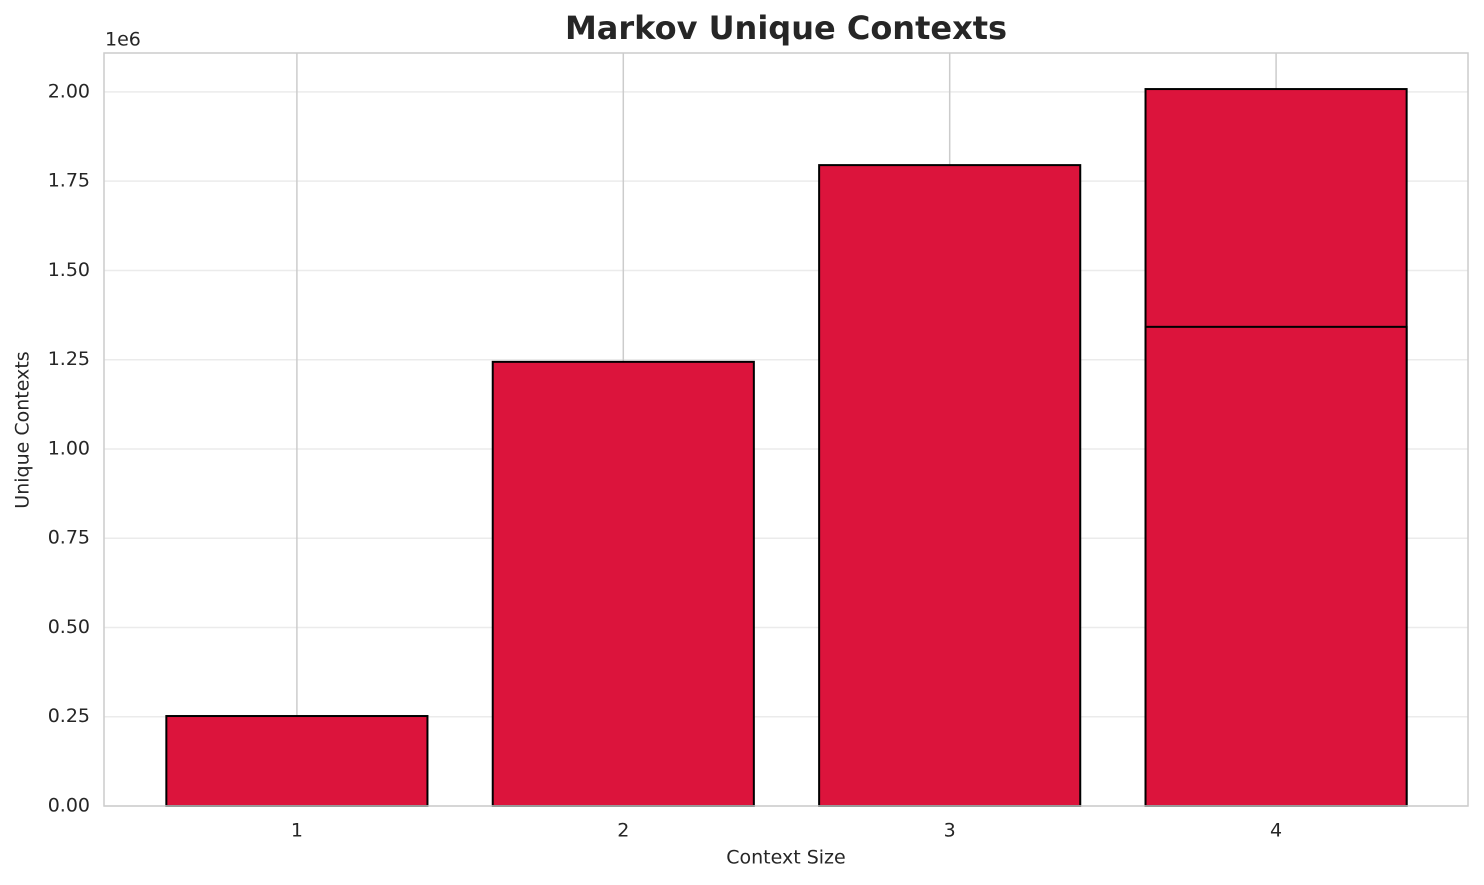 The height and width of the screenshot is (885, 1484). Describe the element at coordinates (123, 40) in the screenshot. I see `y-offset-label: 1e6` at that location.